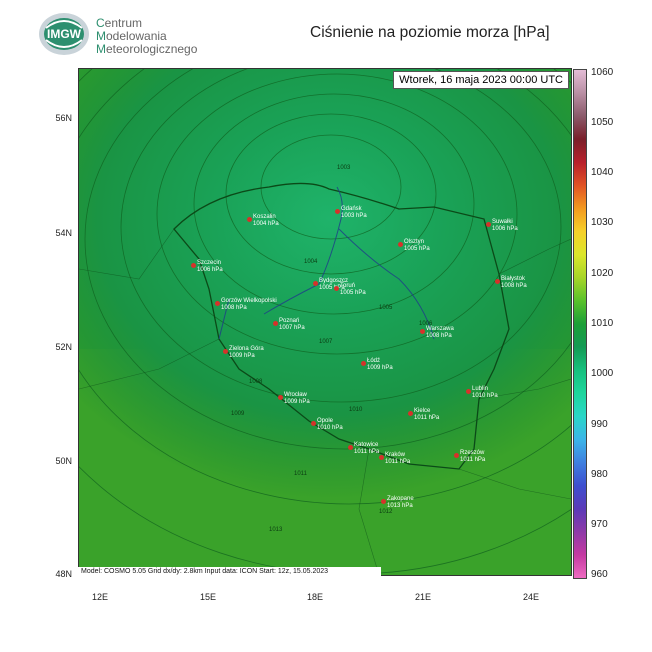 This screenshot has width=652, height=652. What do you see at coordinates (417, 245) in the screenshot?
I see `city-label: Olsztyn 1005 hPa` at bounding box center [417, 245].